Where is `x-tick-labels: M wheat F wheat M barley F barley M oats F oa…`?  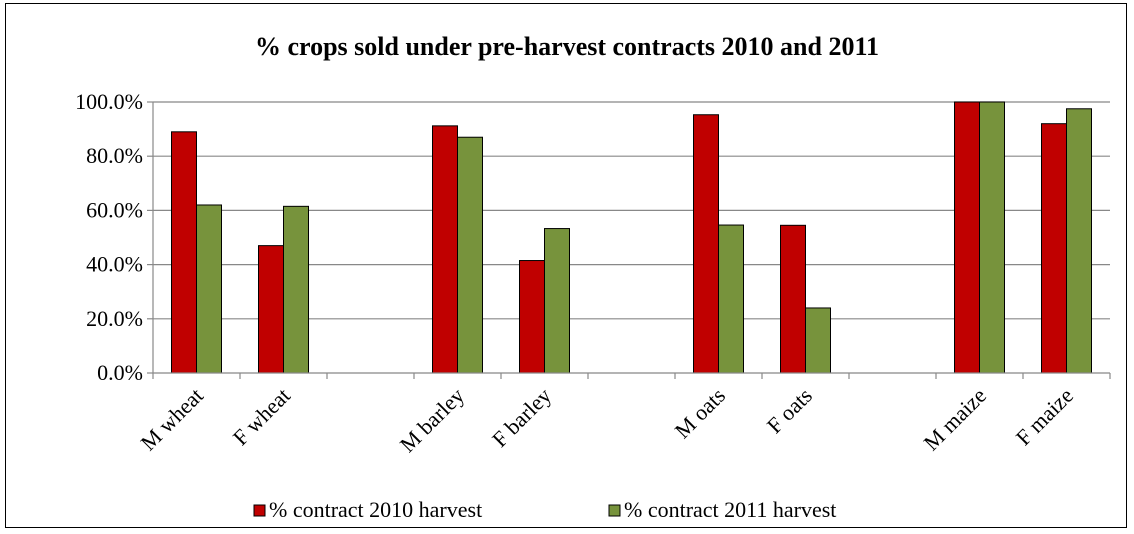 x-tick-labels: M wheat F wheat M barley F barley M oats F oa… is located at coordinates (606, 420).